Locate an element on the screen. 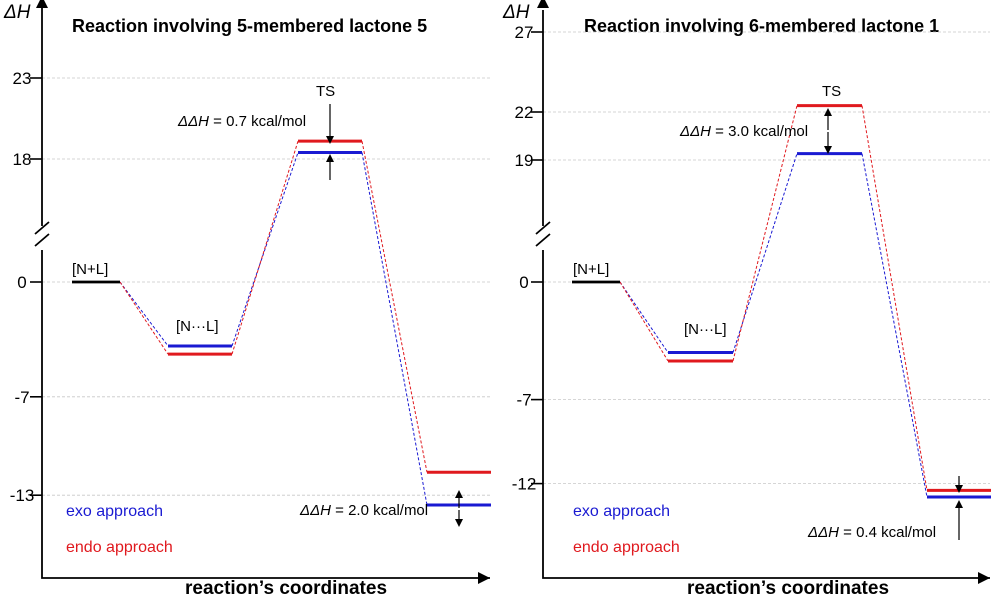  ddh-product-annotation: ΔΔH = 2.0 kcal/mol is located at coordinates (363, 510).